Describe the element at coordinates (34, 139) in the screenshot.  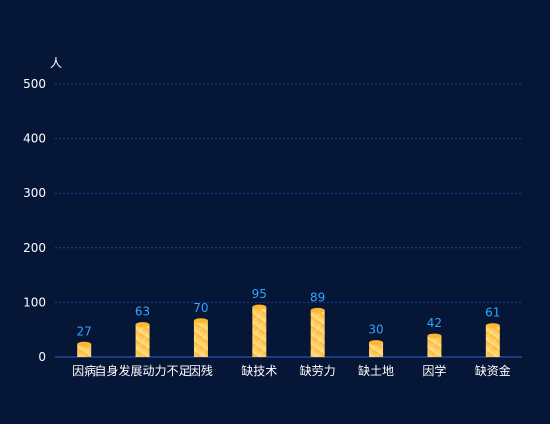
I see `y-tick-label: 400` at that location.